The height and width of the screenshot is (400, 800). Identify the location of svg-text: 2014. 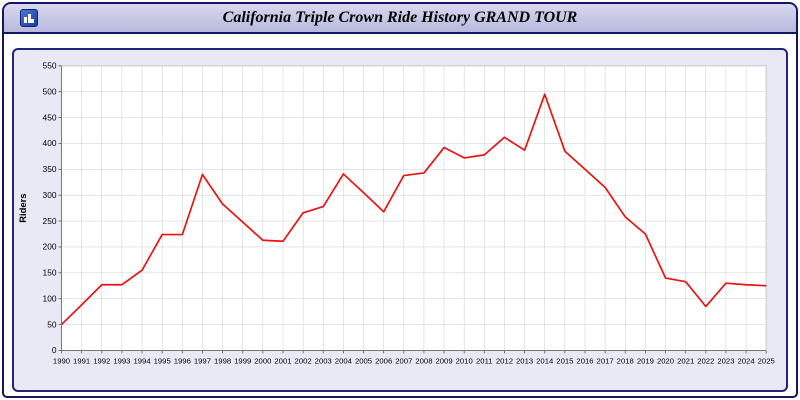
(545, 360).